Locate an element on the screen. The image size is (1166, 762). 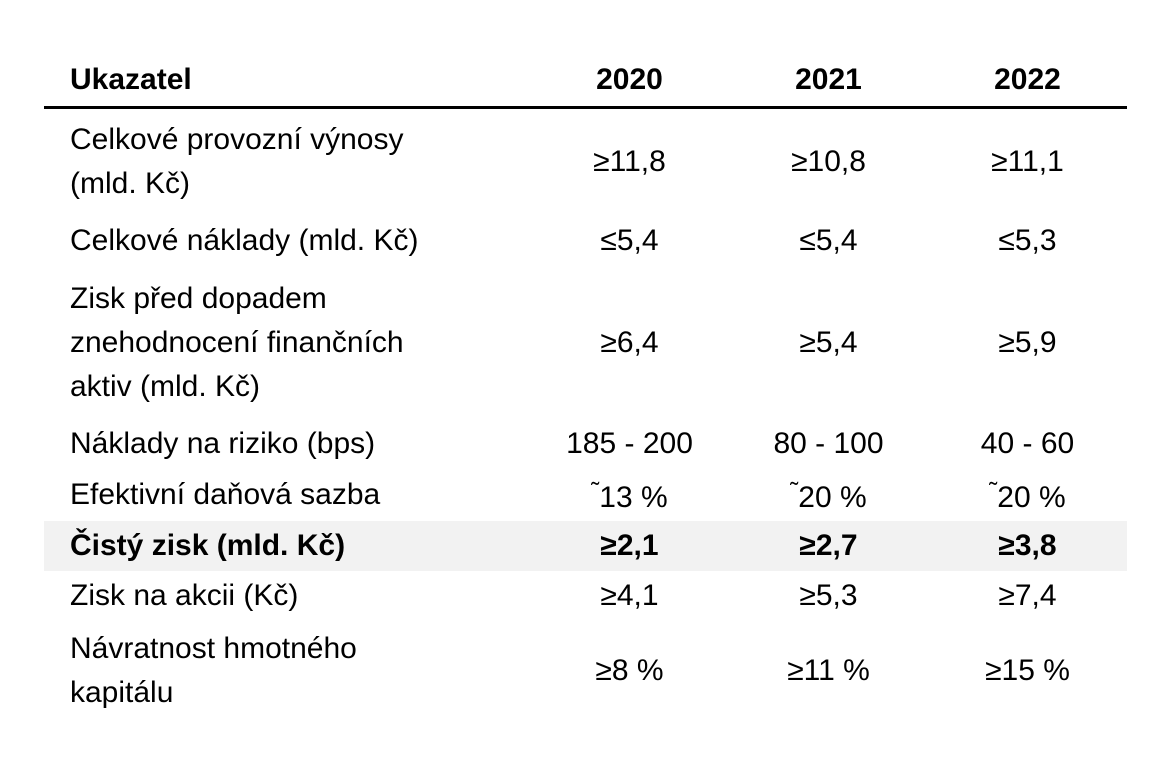
value-2021: ≥10,8 is located at coordinates (828, 161).